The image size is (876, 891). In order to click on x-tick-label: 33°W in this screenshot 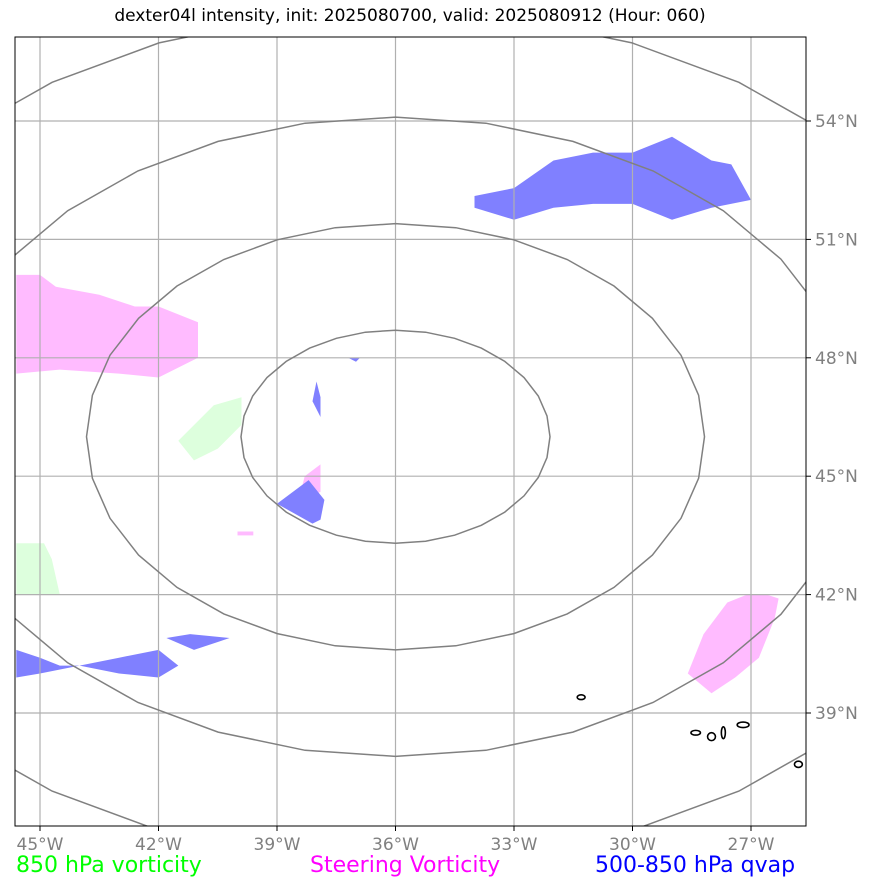, I will do `click(514, 845)`.